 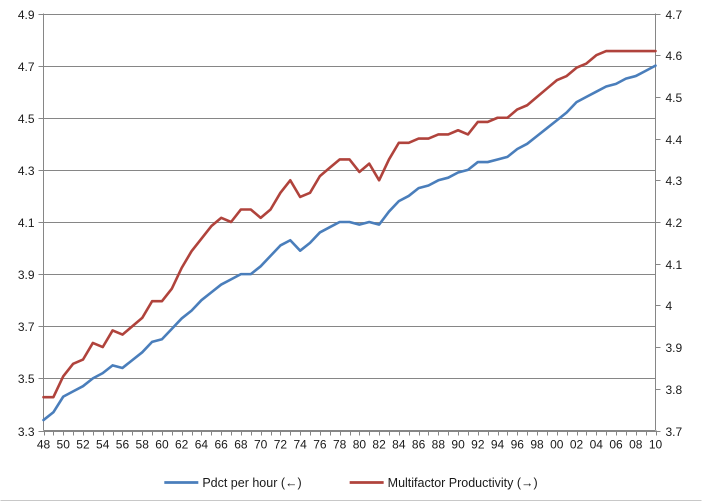 I want to click on right-axis-tick-label: 4.4, so click(x=674, y=140).